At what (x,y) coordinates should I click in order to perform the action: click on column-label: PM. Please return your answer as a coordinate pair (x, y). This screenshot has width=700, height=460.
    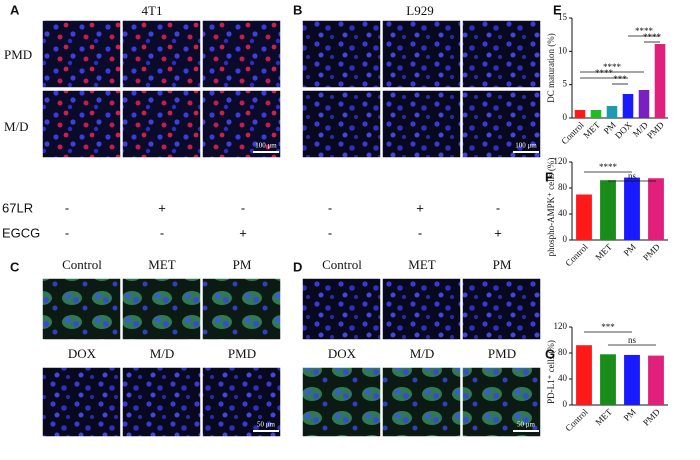
    Looking at the image, I should click on (242, 264).